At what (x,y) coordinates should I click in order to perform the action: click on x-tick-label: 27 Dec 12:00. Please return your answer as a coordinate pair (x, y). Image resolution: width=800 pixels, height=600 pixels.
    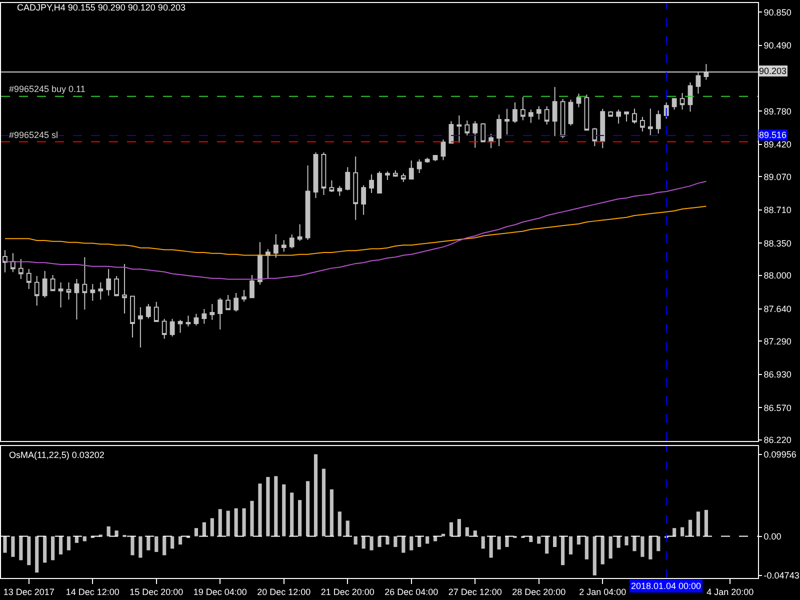
    Looking at the image, I should click on (475, 591).